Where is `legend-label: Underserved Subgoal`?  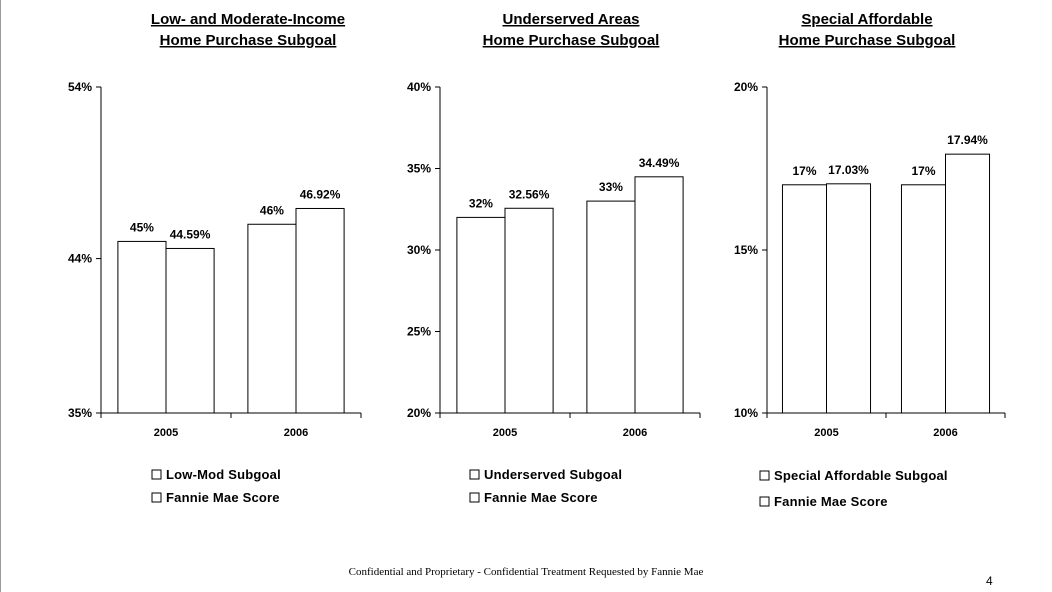
legend-label: Underserved Subgoal is located at coordinates (553, 474).